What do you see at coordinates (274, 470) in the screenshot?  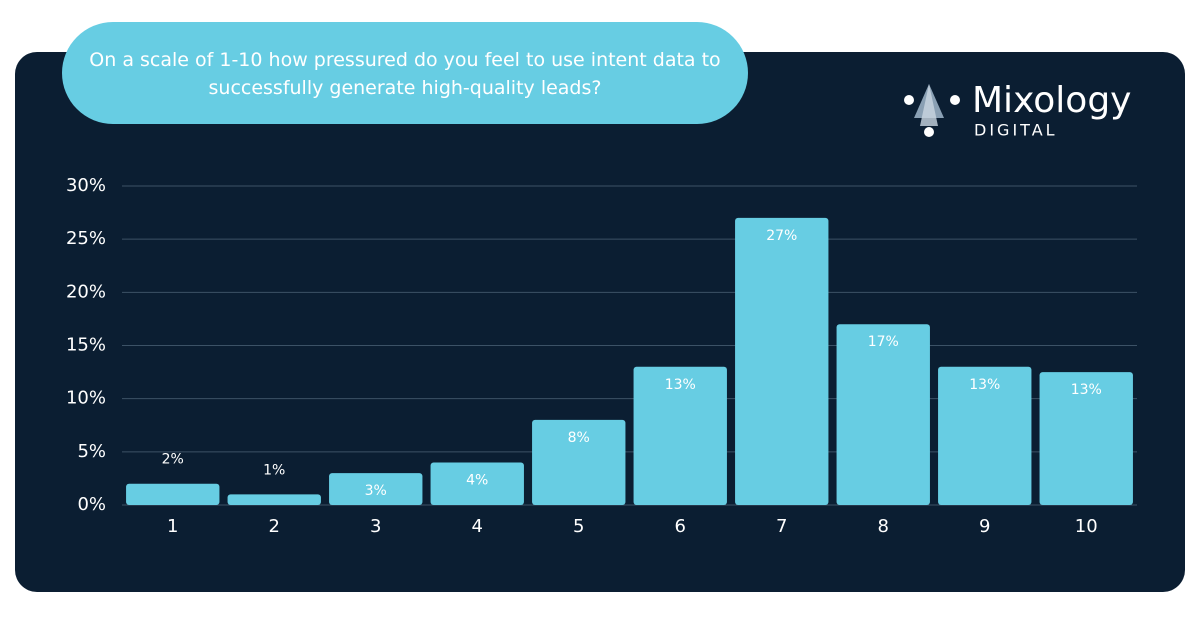 I see `value-label: 1%` at bounding box center [274, 470].